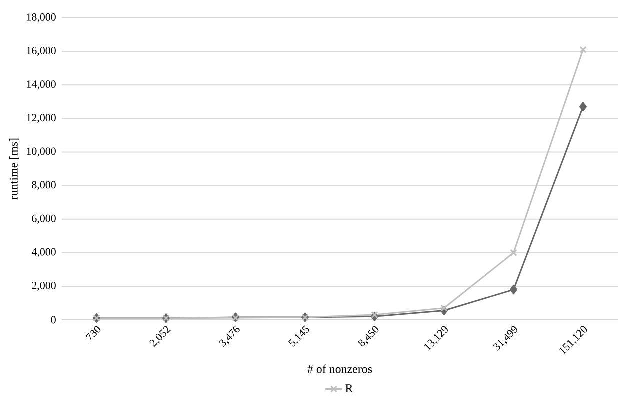 The height and width of the screenshot is (402, 618). What do you see at coordinates (41, 18) in the screenshot?
I see `y-tick-label: 18,000` at bounding box center [41, 18].